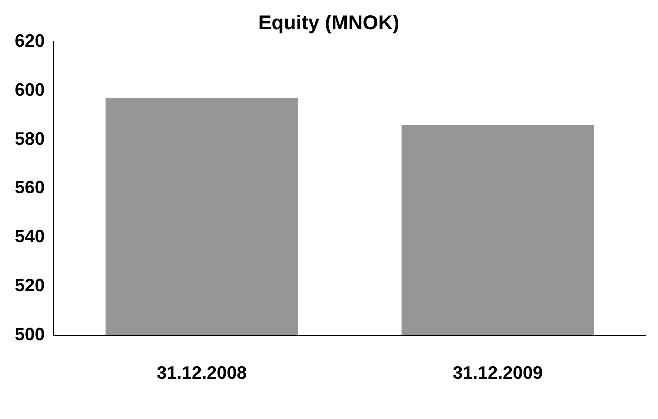 Image resolution: width=658 pixels, height=419 pixels. Describe the element at coordinates (329, 23) in the screenshot. I see `chart-title: Equity (MNOK)` at that location.